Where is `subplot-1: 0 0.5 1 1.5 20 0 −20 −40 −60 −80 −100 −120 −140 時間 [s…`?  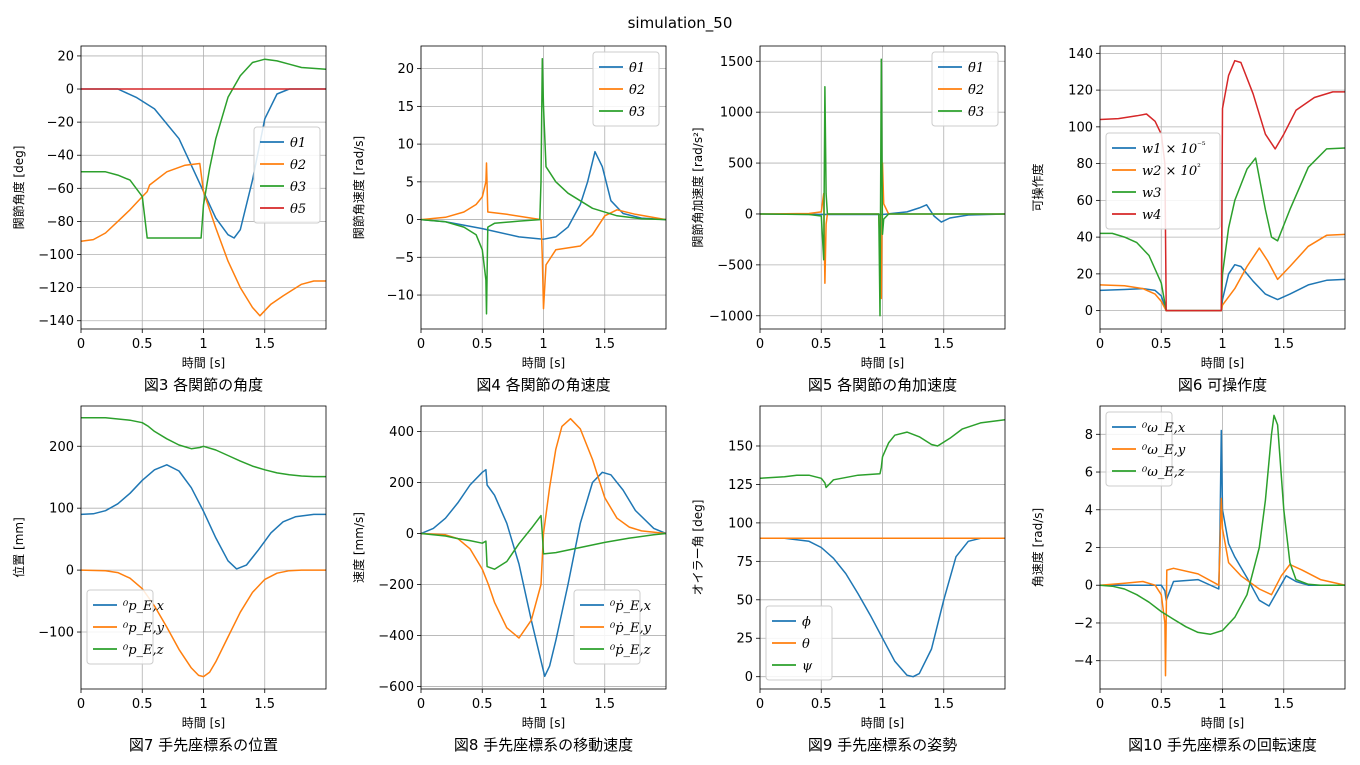 subplot-1: 0 0.5 1 1.5 20 0 −20 −40 −60 −80 −100 −120 −140 時間 [s… is located at coordinates (169, 219).